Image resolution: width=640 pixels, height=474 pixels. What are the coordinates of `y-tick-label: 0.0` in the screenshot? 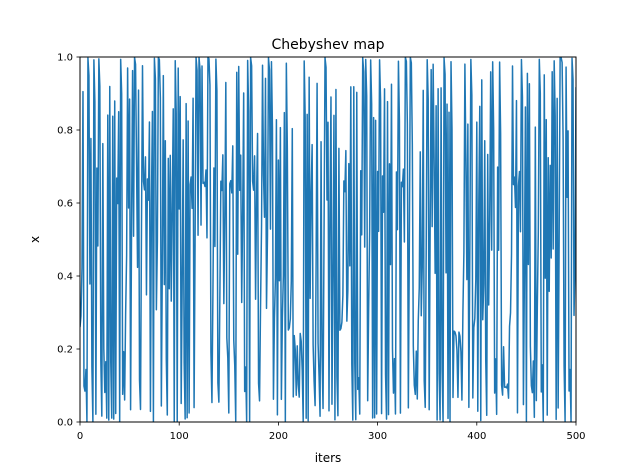 It's located at (65, 423).